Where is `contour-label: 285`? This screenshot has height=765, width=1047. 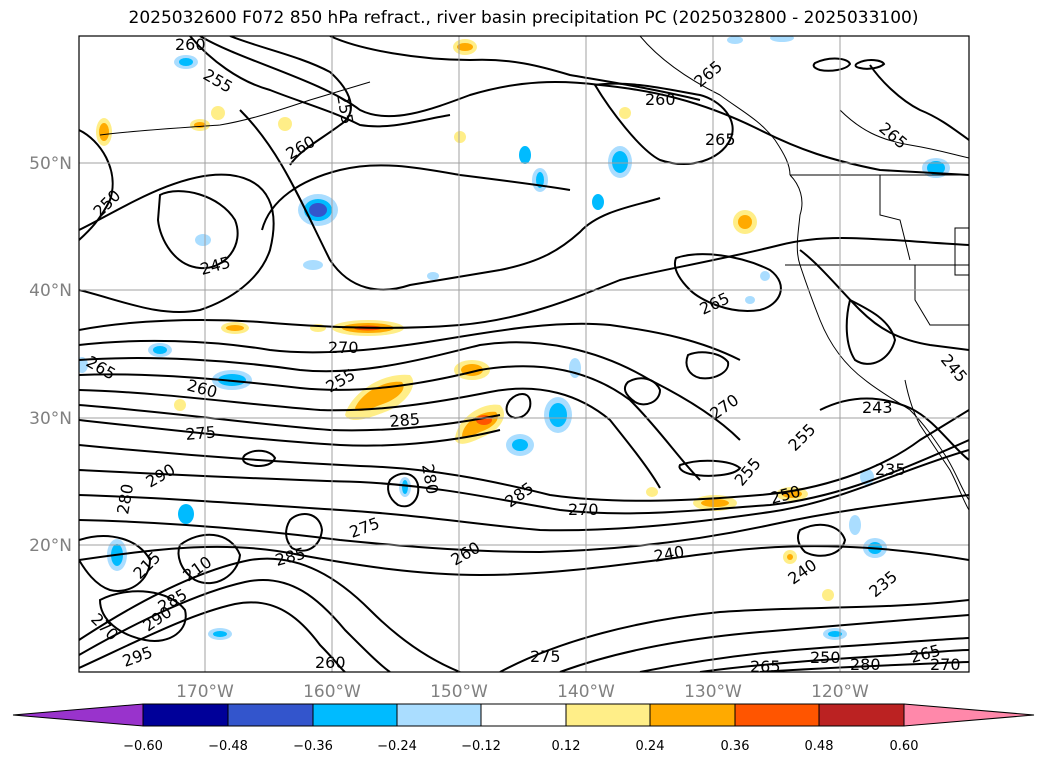
contour-label: 285 is located at coordinates (405, 420).